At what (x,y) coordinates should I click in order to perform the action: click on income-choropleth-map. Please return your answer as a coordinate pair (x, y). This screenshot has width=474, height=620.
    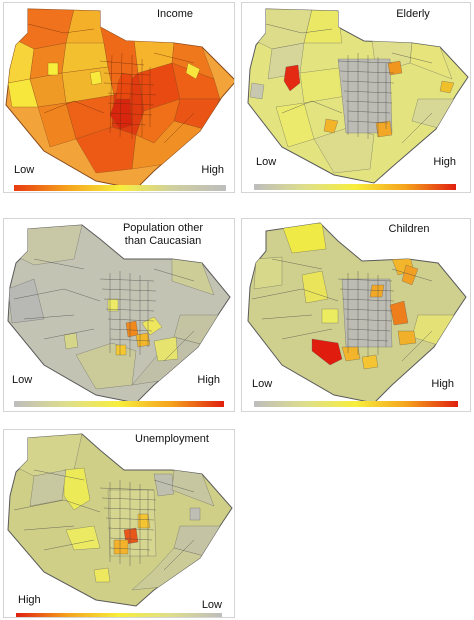
    Looking at the image, I should click on (119, 99).